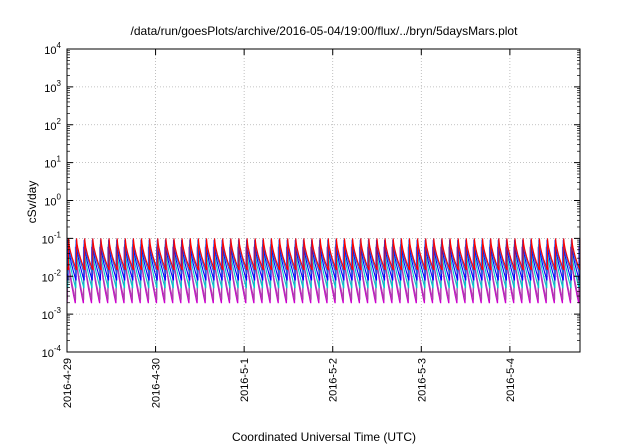  I want to click on y-tick-label: 10⁴, so click(52, 49).